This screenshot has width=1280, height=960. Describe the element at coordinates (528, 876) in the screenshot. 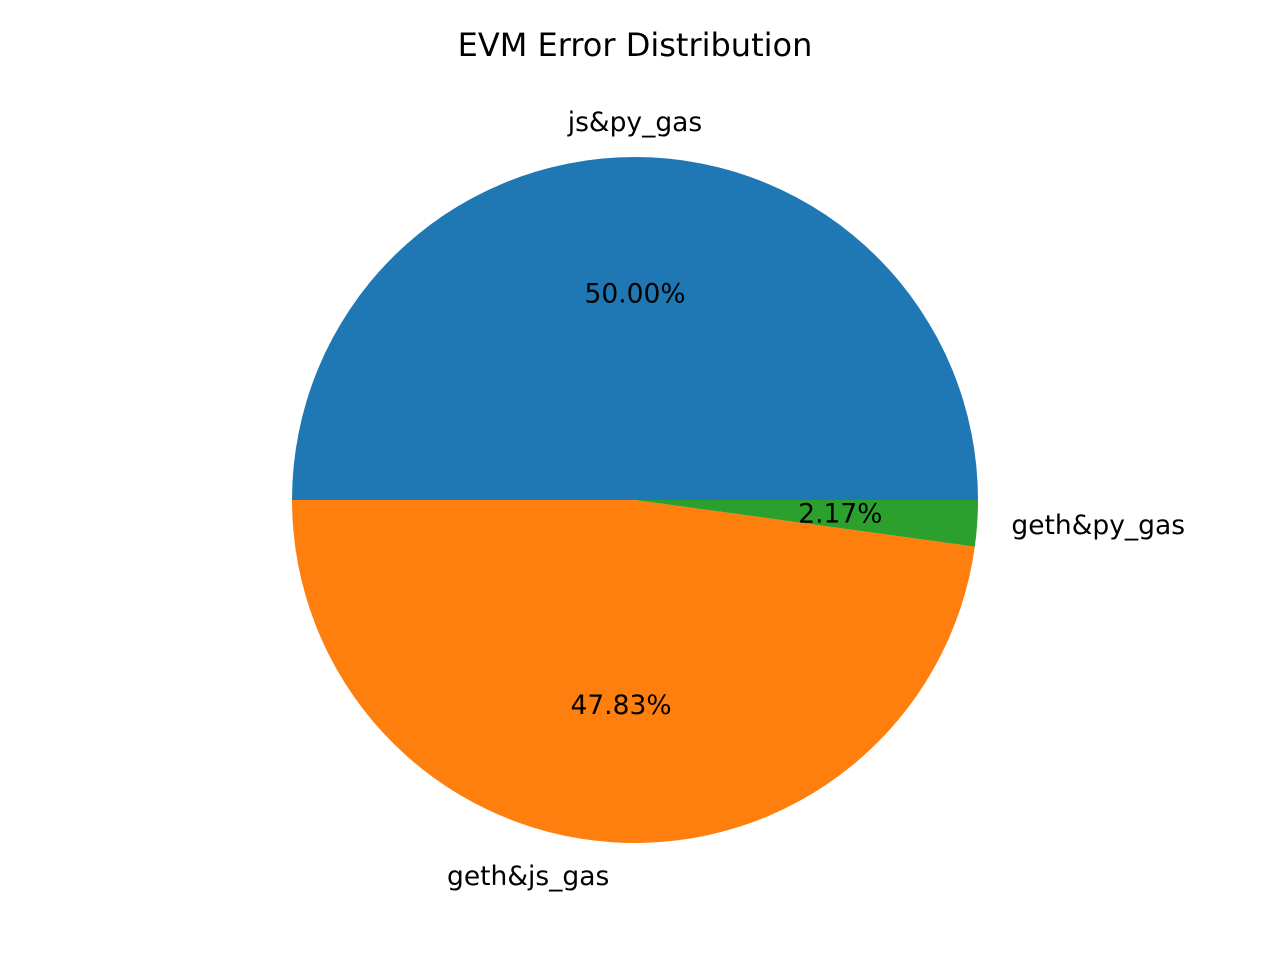

I see `slice-label: geth&js_gas` at that location.